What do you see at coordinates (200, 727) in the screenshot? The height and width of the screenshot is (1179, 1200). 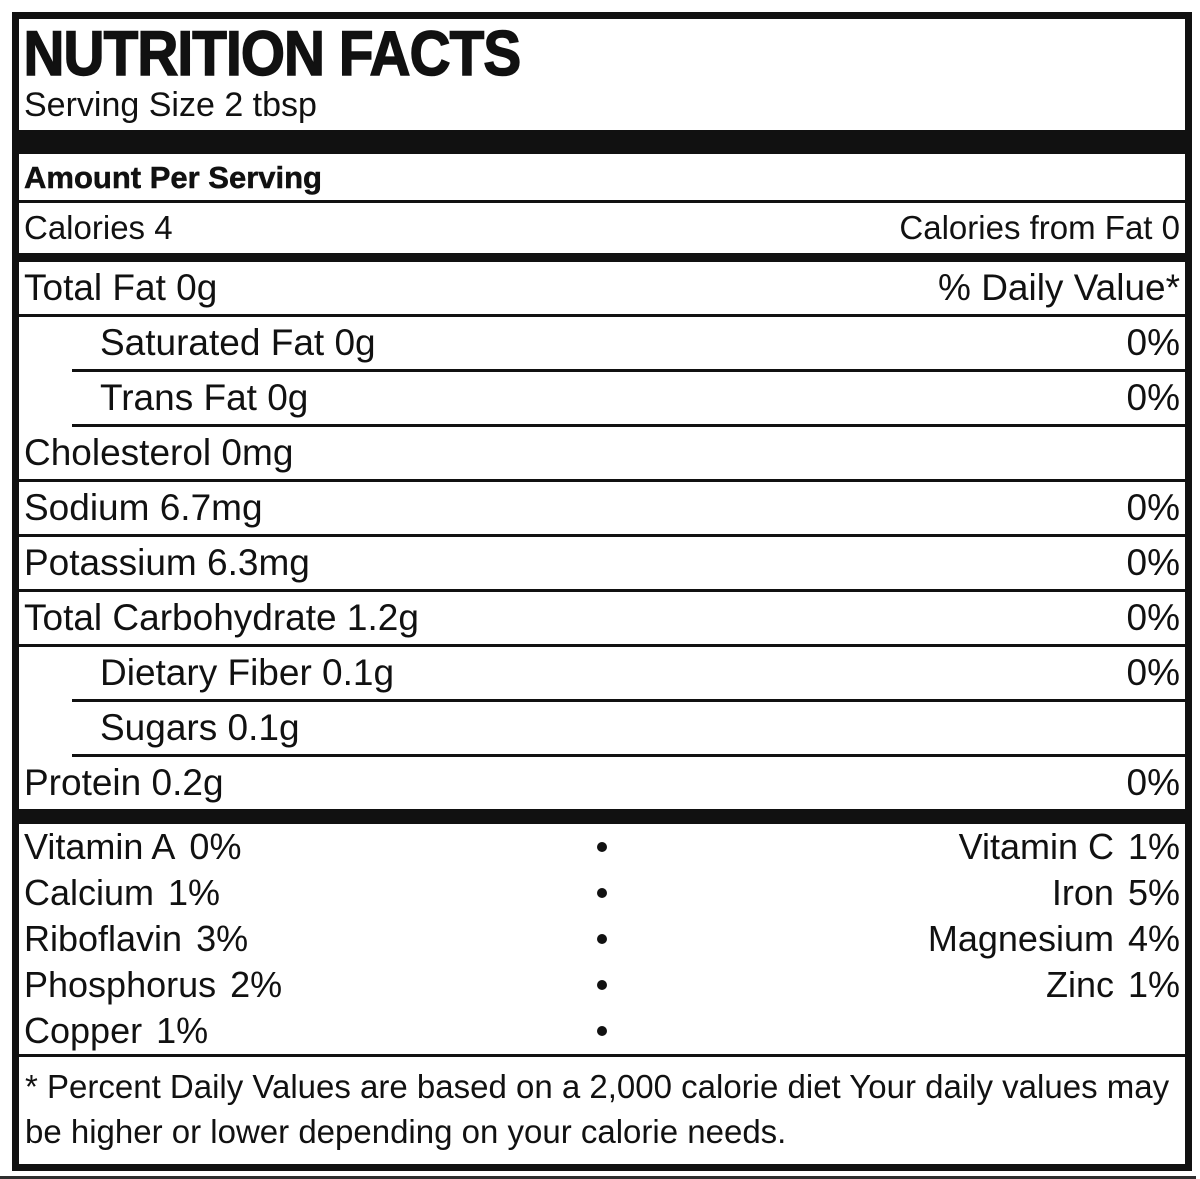 I see `nutrient-name: Sugars 0.1g` at bounding box center [200, 727].